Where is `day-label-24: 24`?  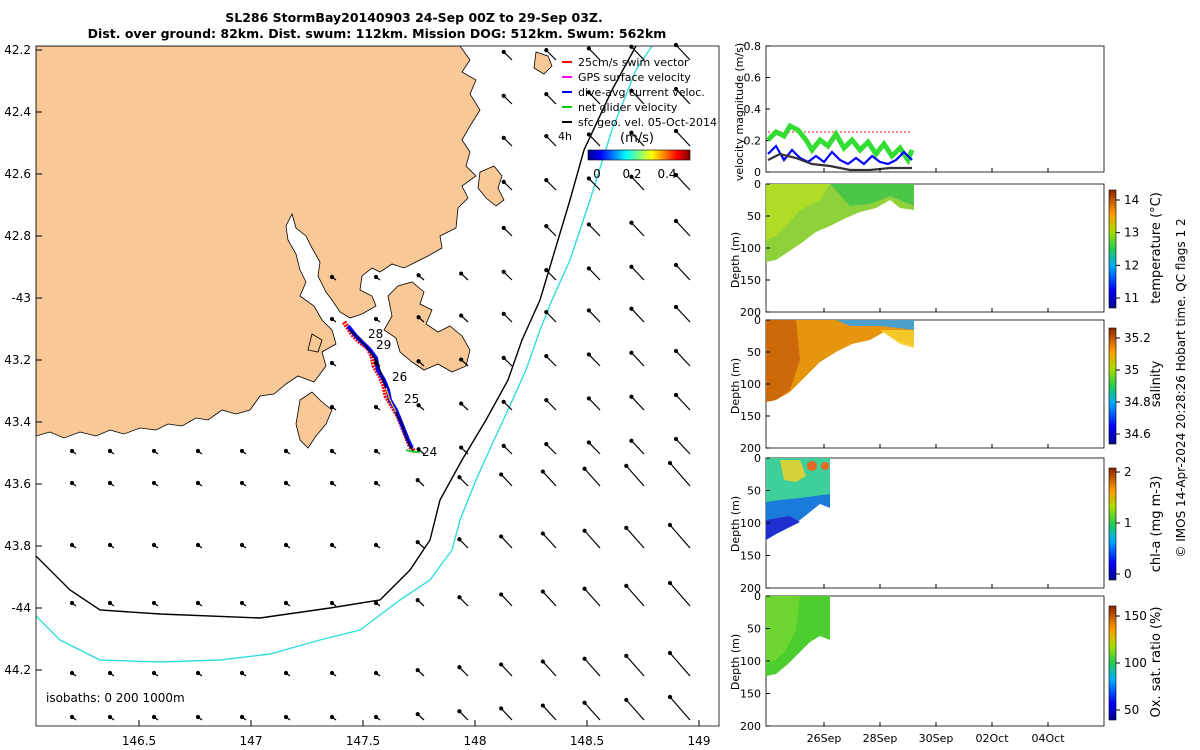
day-label-24: 24 is located at coordinates (429, 452).